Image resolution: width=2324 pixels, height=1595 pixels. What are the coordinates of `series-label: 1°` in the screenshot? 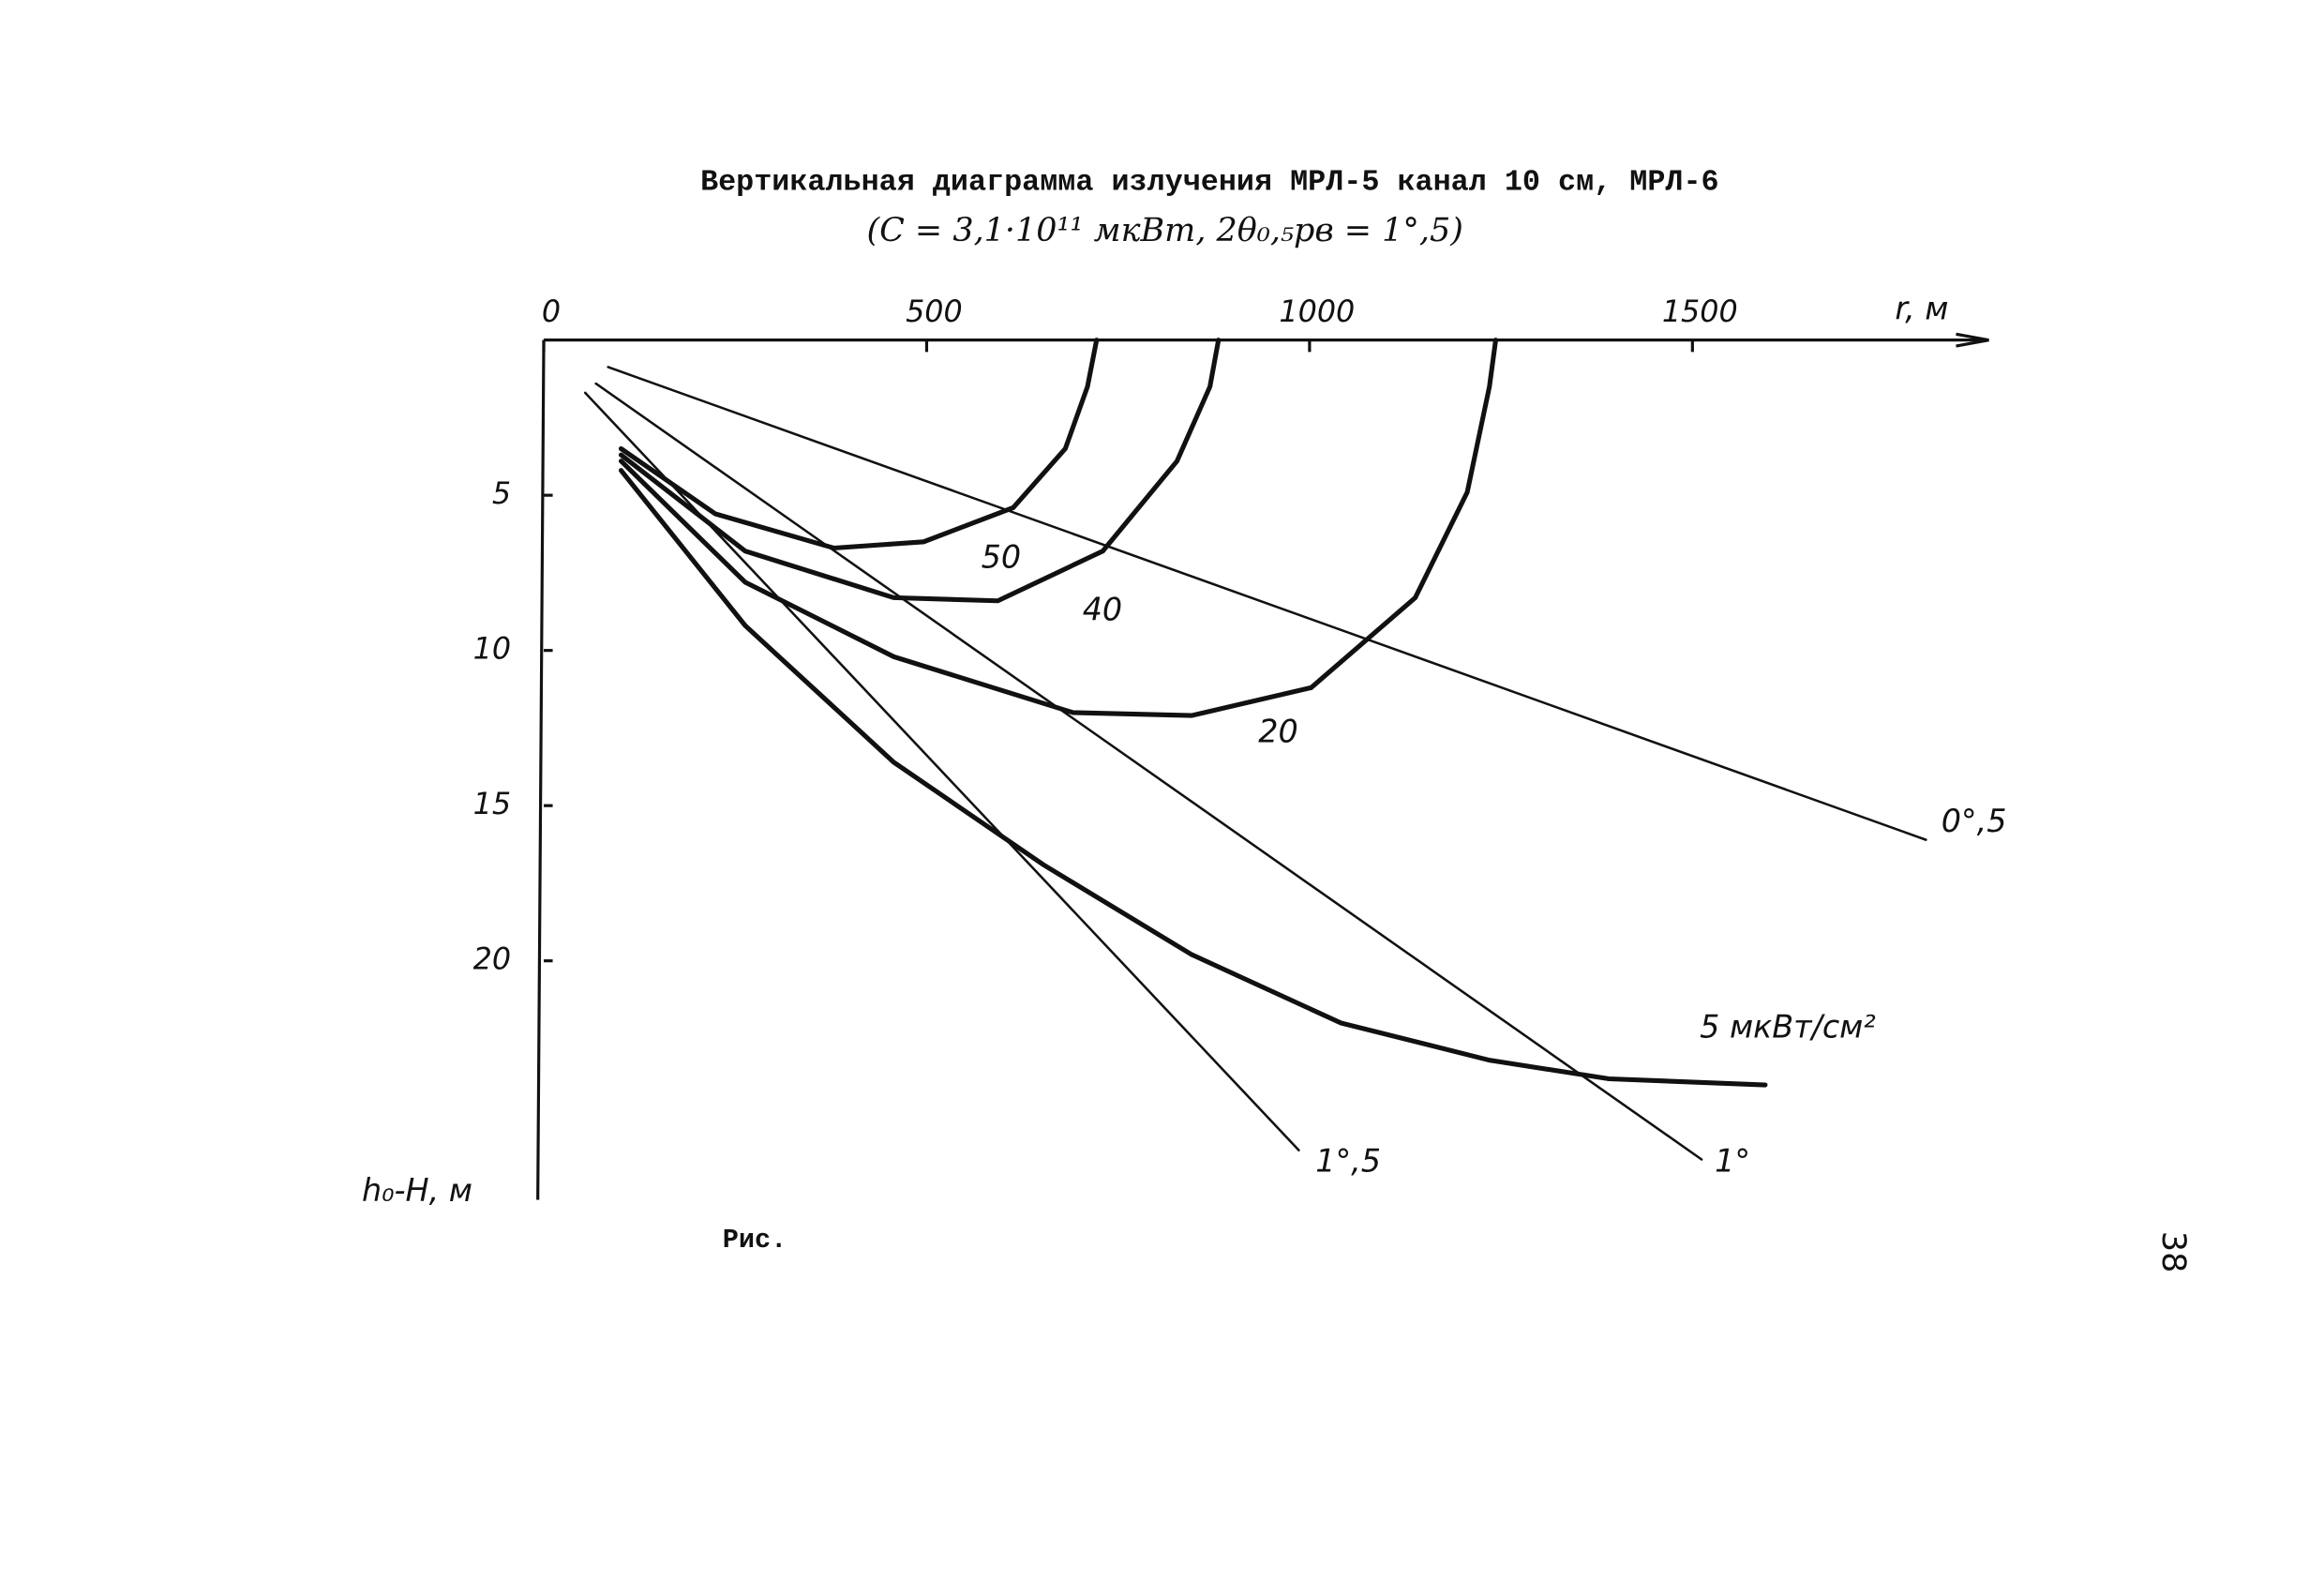 It's located at (1732, 1160).